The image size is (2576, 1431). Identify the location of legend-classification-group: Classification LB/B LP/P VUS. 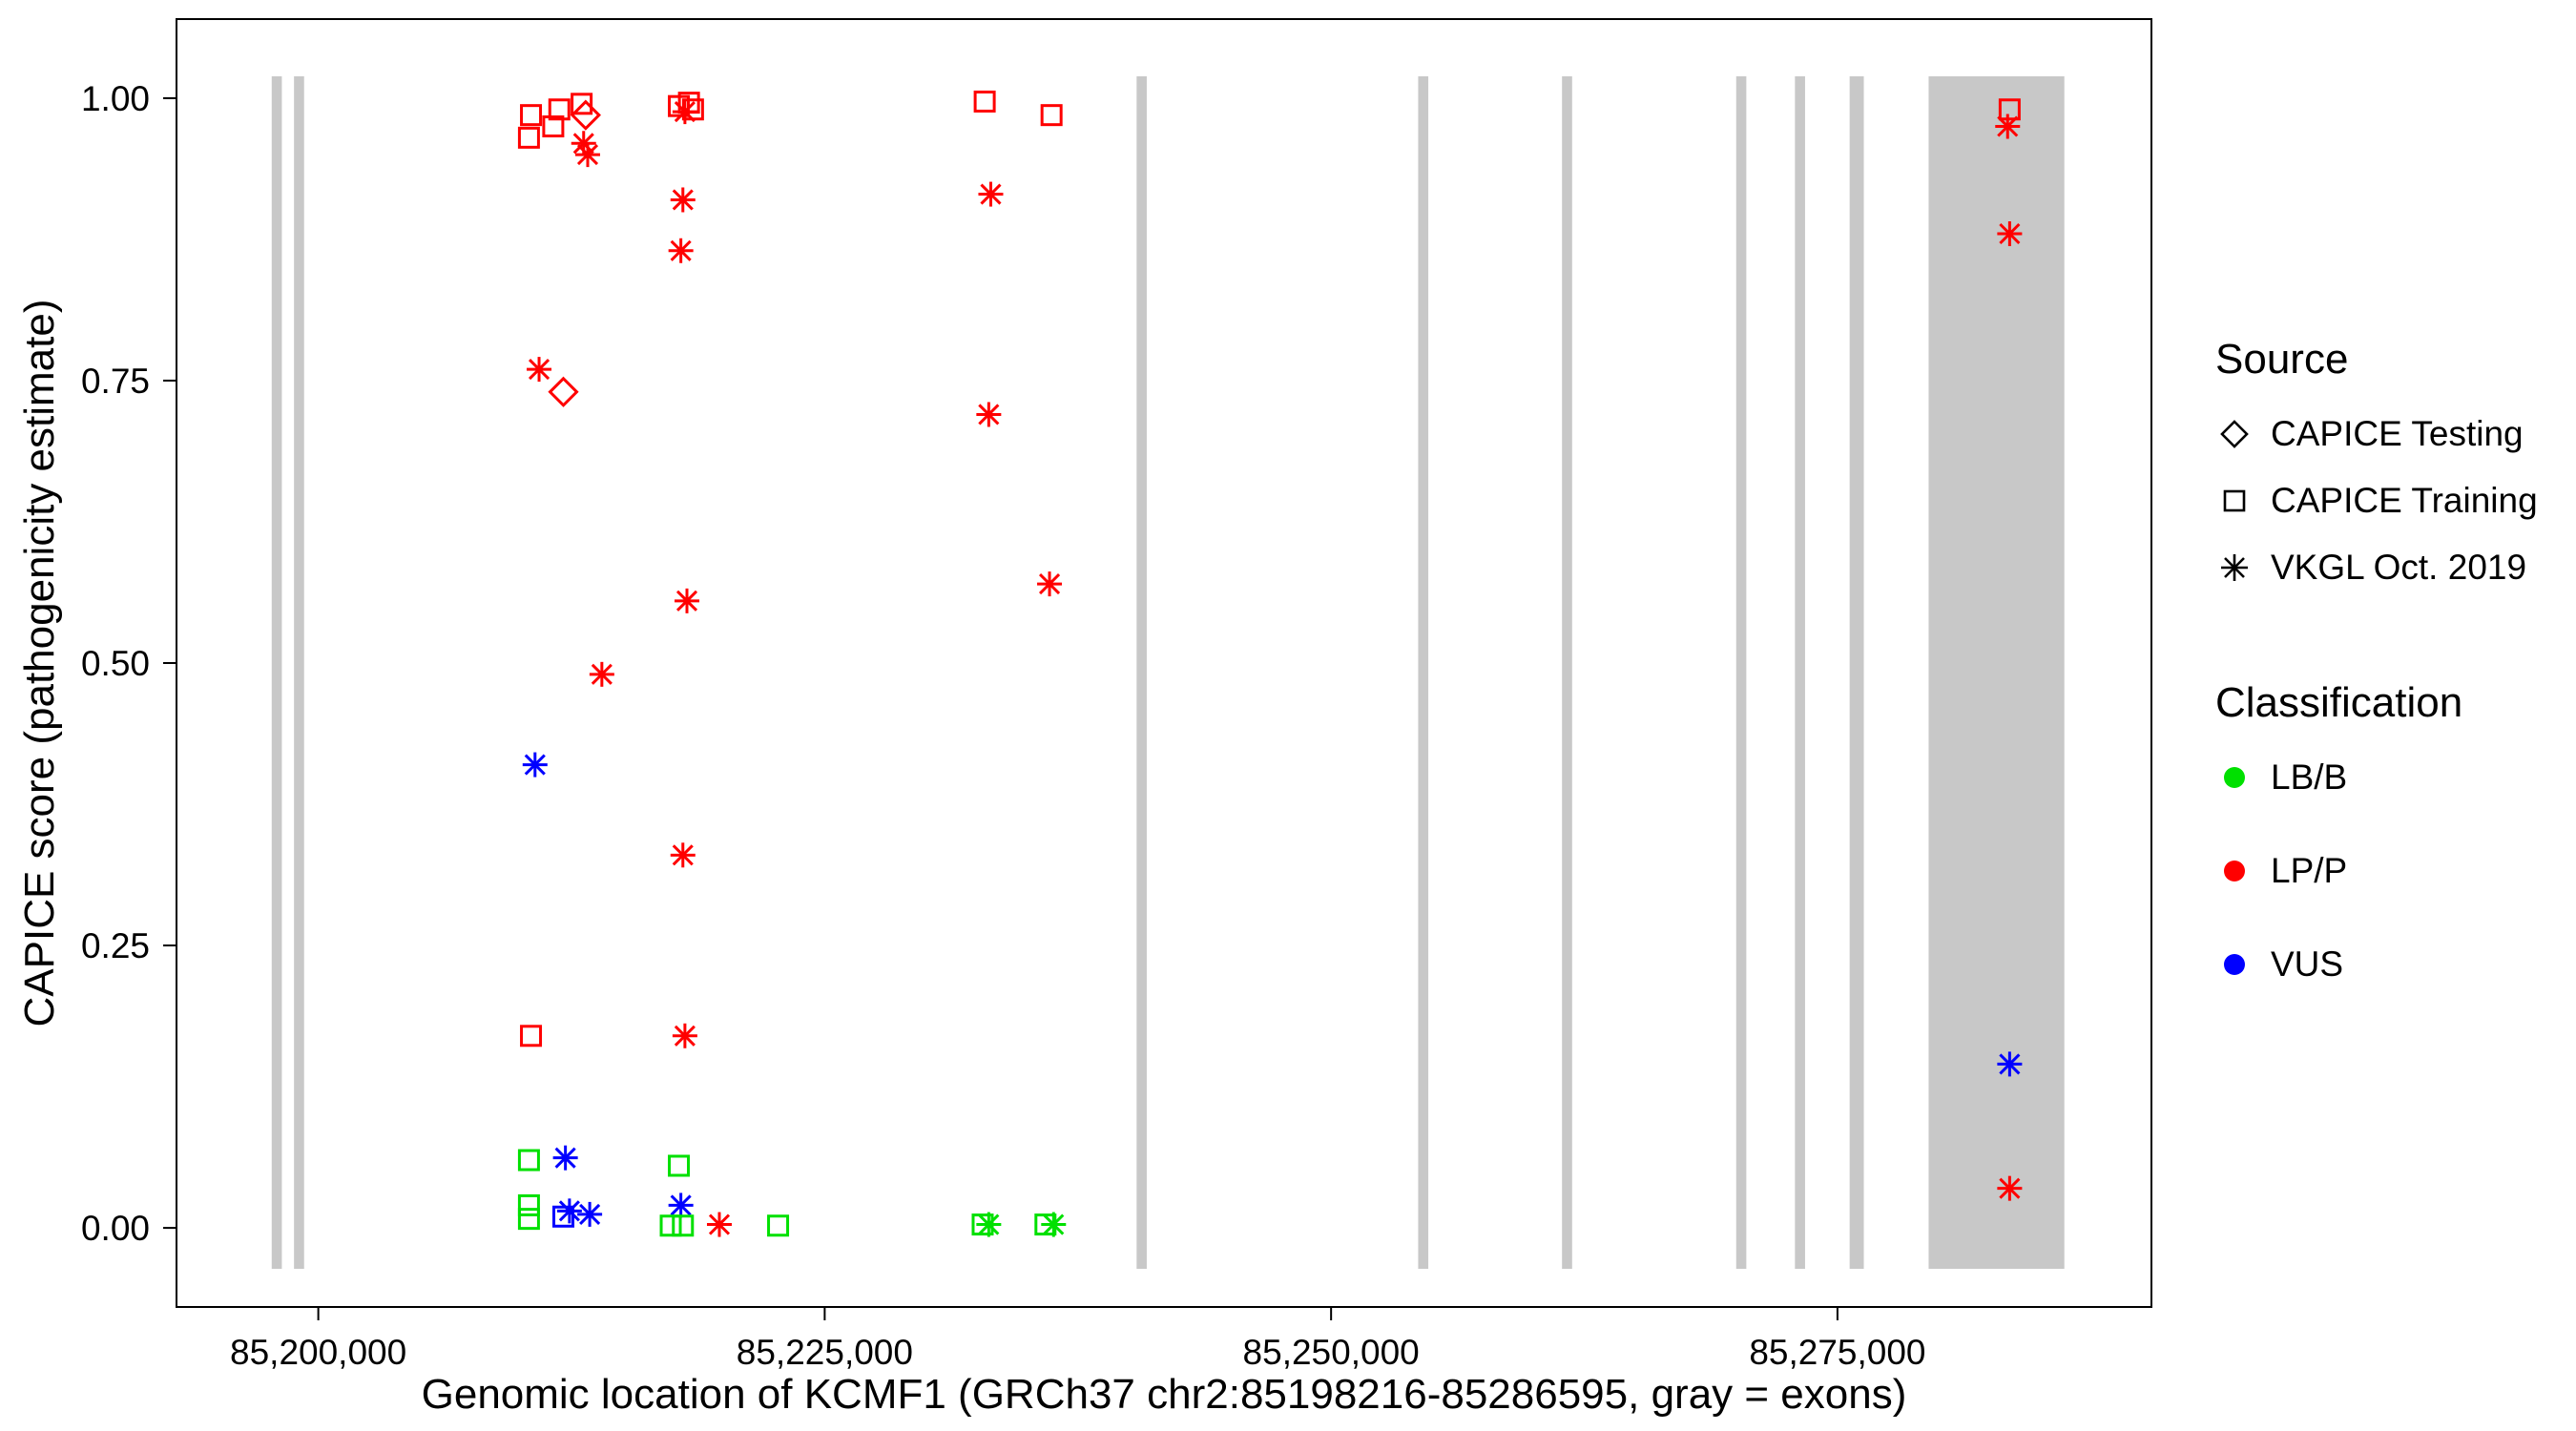
(2392, 832).